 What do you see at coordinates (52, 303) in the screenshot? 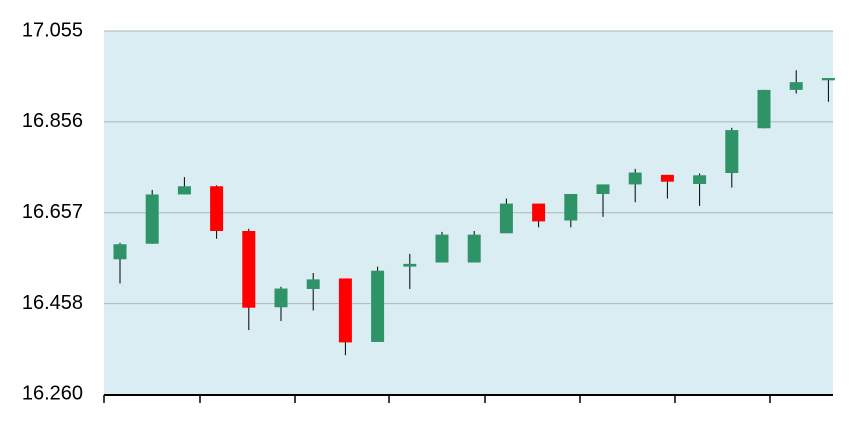
I see `y-tick-label: 16.458` at bounding box center [52, 303].